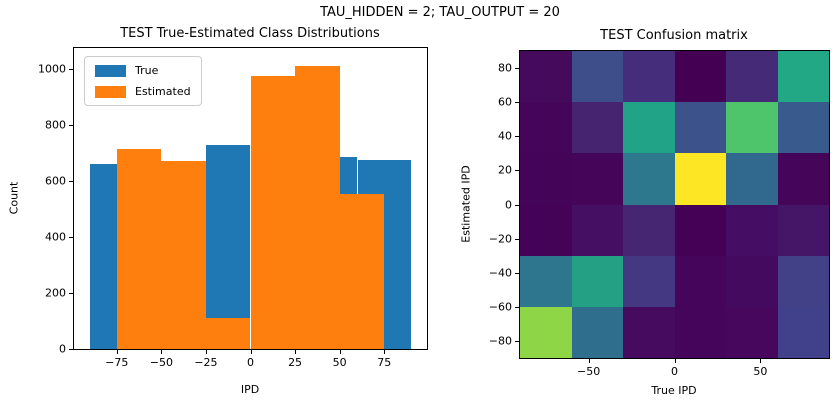 The height and width of the screenshot is (411, 837). I want to click on cm-ytick-0-label: 0, so click(508, 204).